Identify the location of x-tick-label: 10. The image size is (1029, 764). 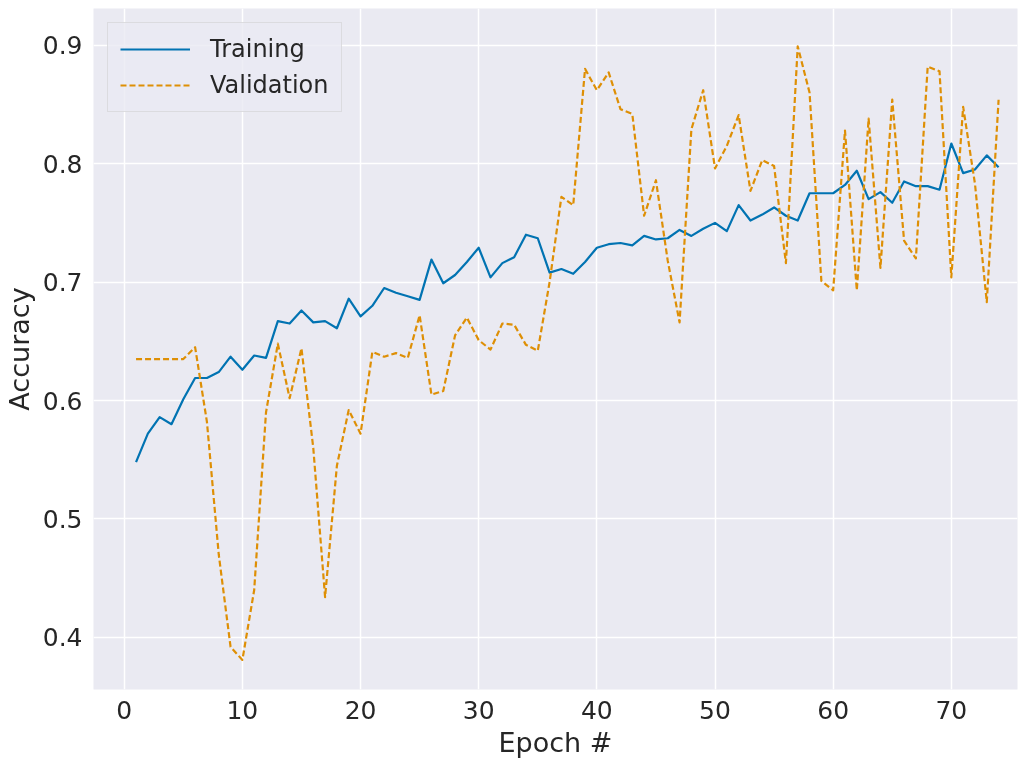
(242, 710).